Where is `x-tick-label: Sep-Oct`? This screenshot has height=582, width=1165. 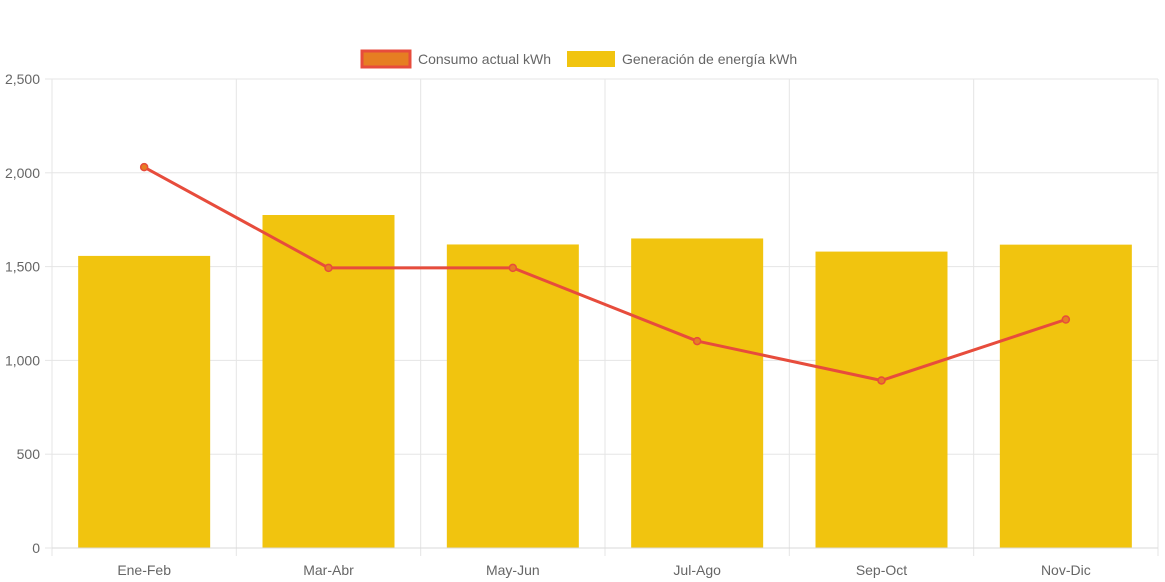 x-tick-label: Sep-Oct is located at coordinates (881, 570).